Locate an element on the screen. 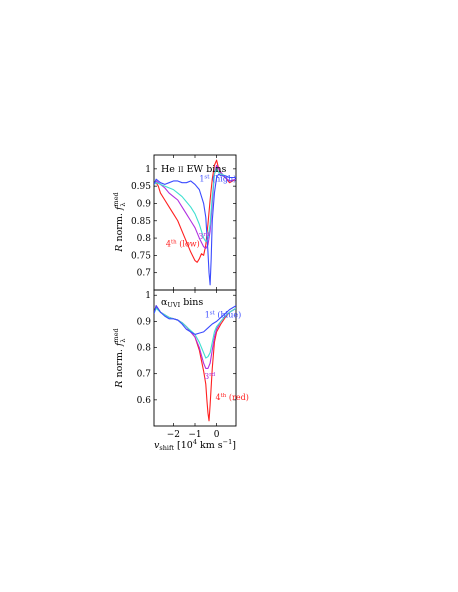 This screenshot has height=592, width=458. series-labels: 1st (blue) 3rd 4th (red) is located at coordinates (226, 355).